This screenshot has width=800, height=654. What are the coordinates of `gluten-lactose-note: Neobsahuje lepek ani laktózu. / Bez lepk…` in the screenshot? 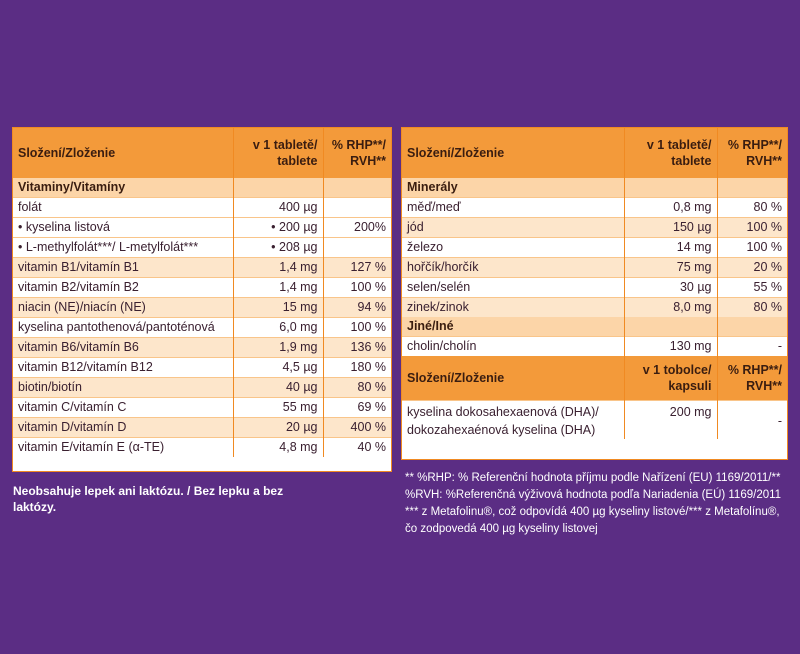 It's located at (148, 499).